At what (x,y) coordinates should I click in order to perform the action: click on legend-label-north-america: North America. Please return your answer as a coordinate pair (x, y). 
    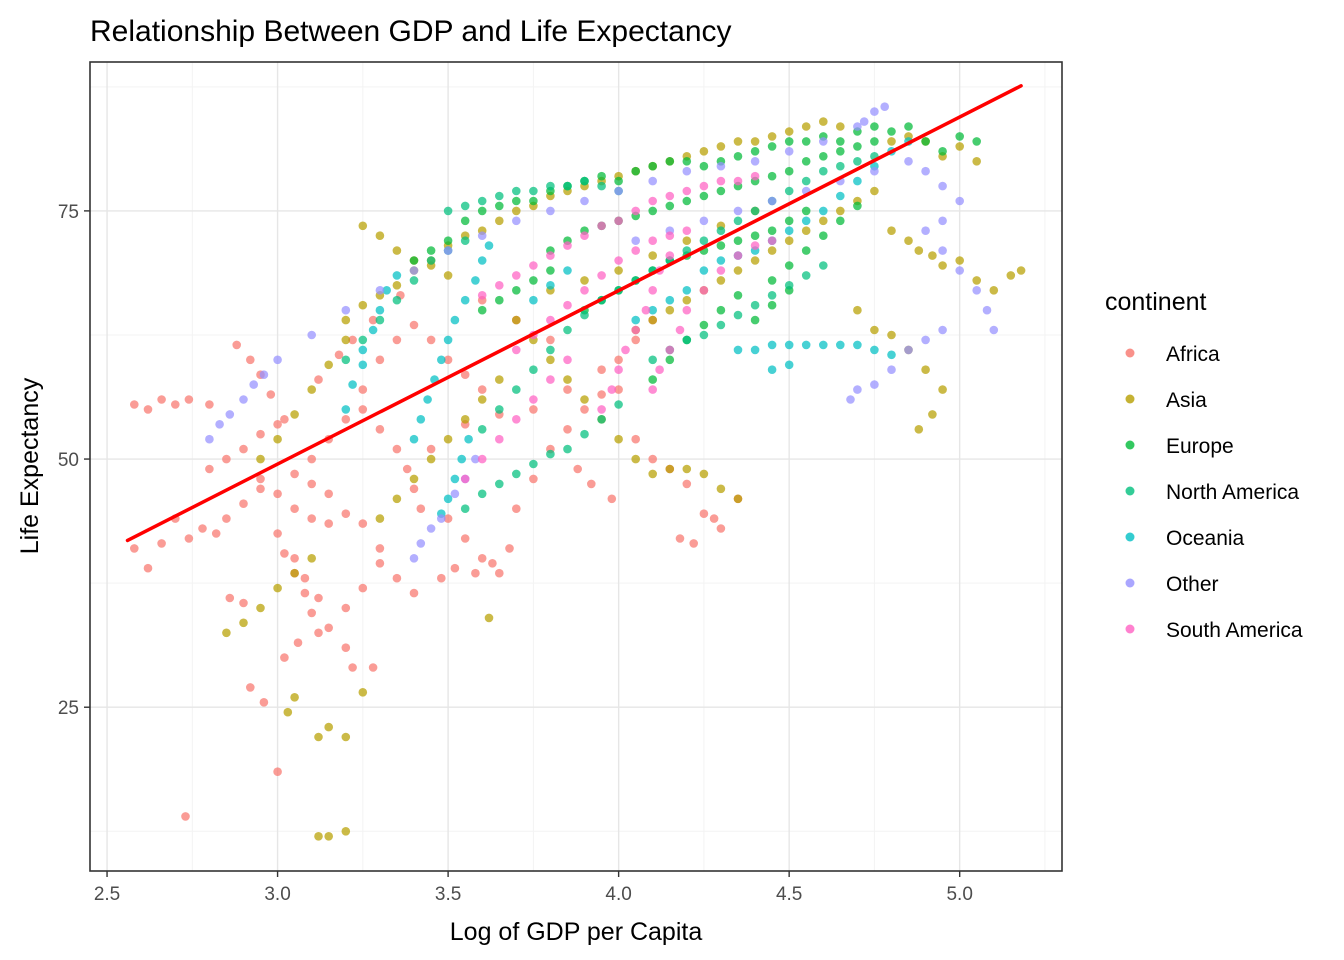
    Looking at the image, I should click on (1232, 492).